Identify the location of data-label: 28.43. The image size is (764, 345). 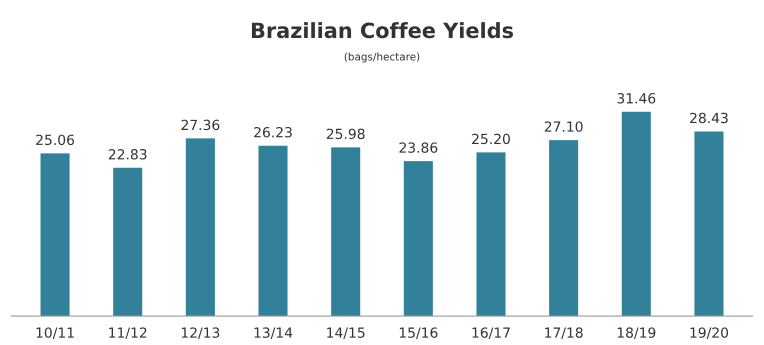
(709, 118).